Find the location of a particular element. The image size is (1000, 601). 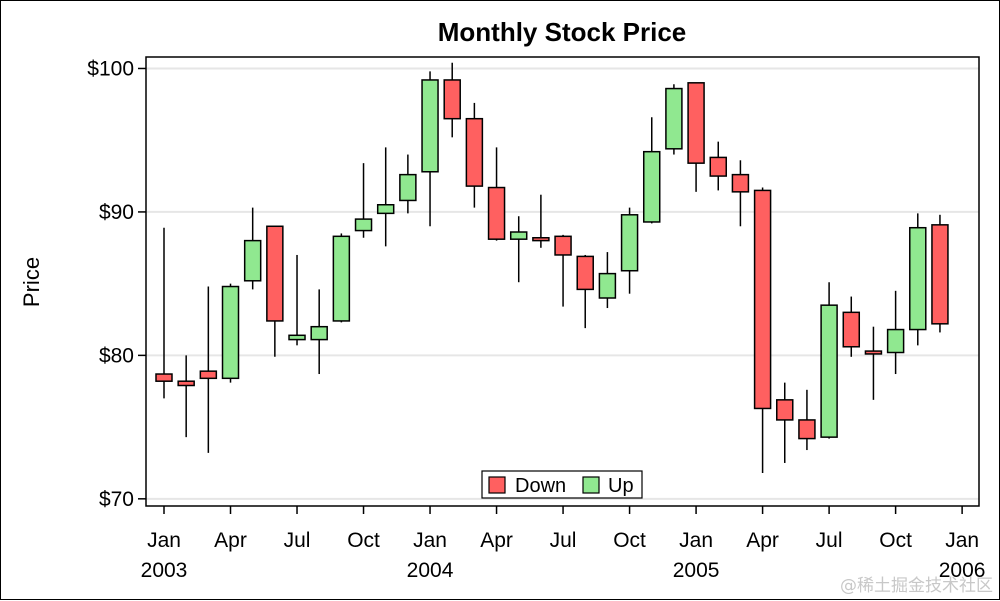

watermark: @稀土掘金技术社区 is located at coordinates (916, 586).